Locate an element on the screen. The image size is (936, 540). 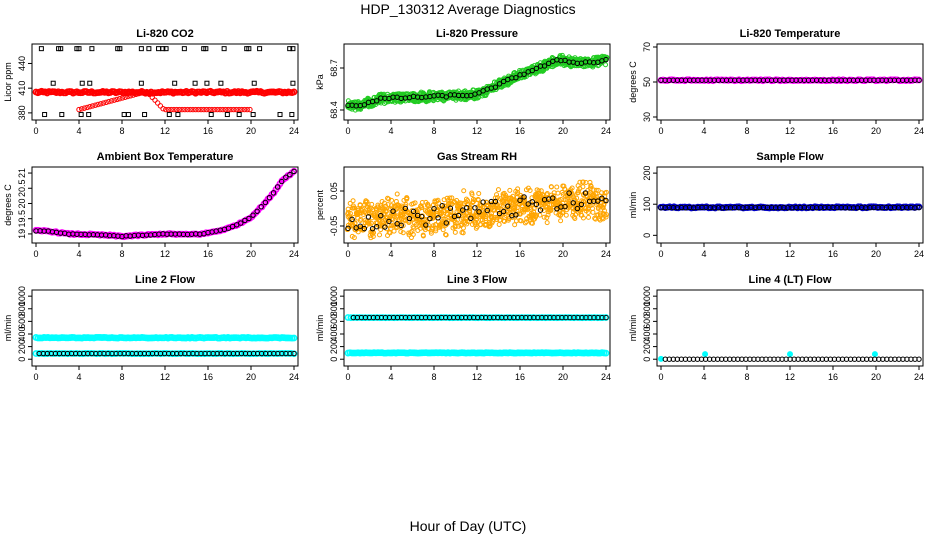
series-pressure-range is located at coordinates (477, 82).